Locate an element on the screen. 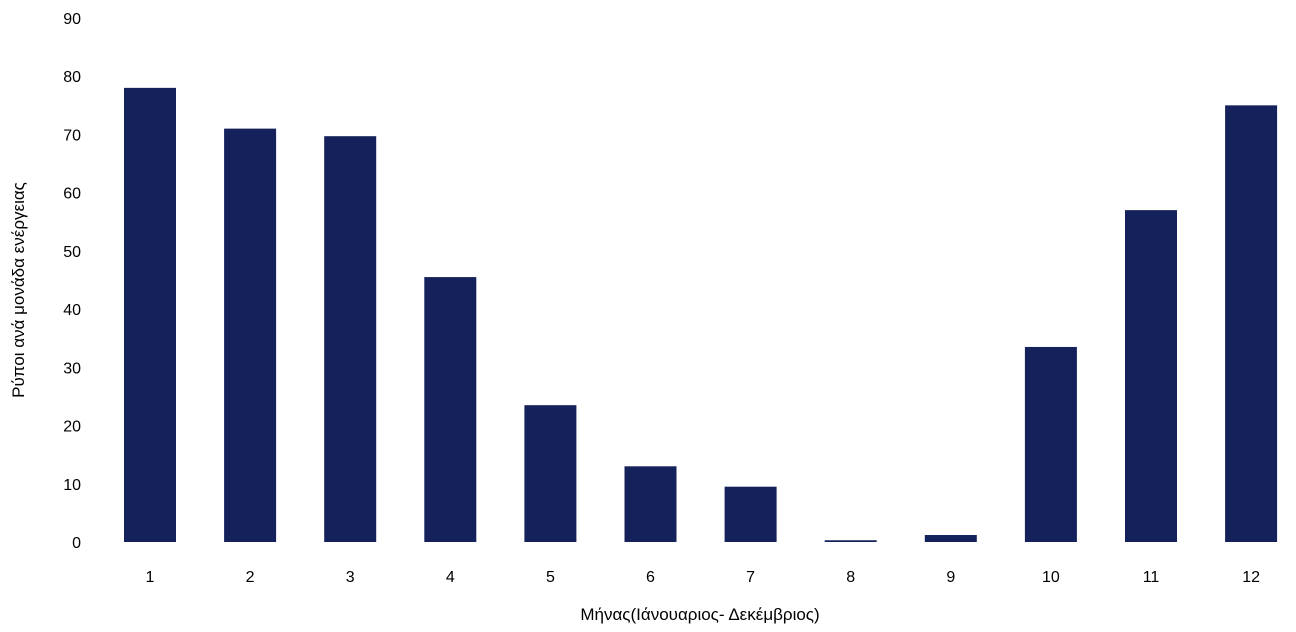 This screenshot has height=632, width=1296. y-tick-label: 90 is located at coordinates (72, 19).